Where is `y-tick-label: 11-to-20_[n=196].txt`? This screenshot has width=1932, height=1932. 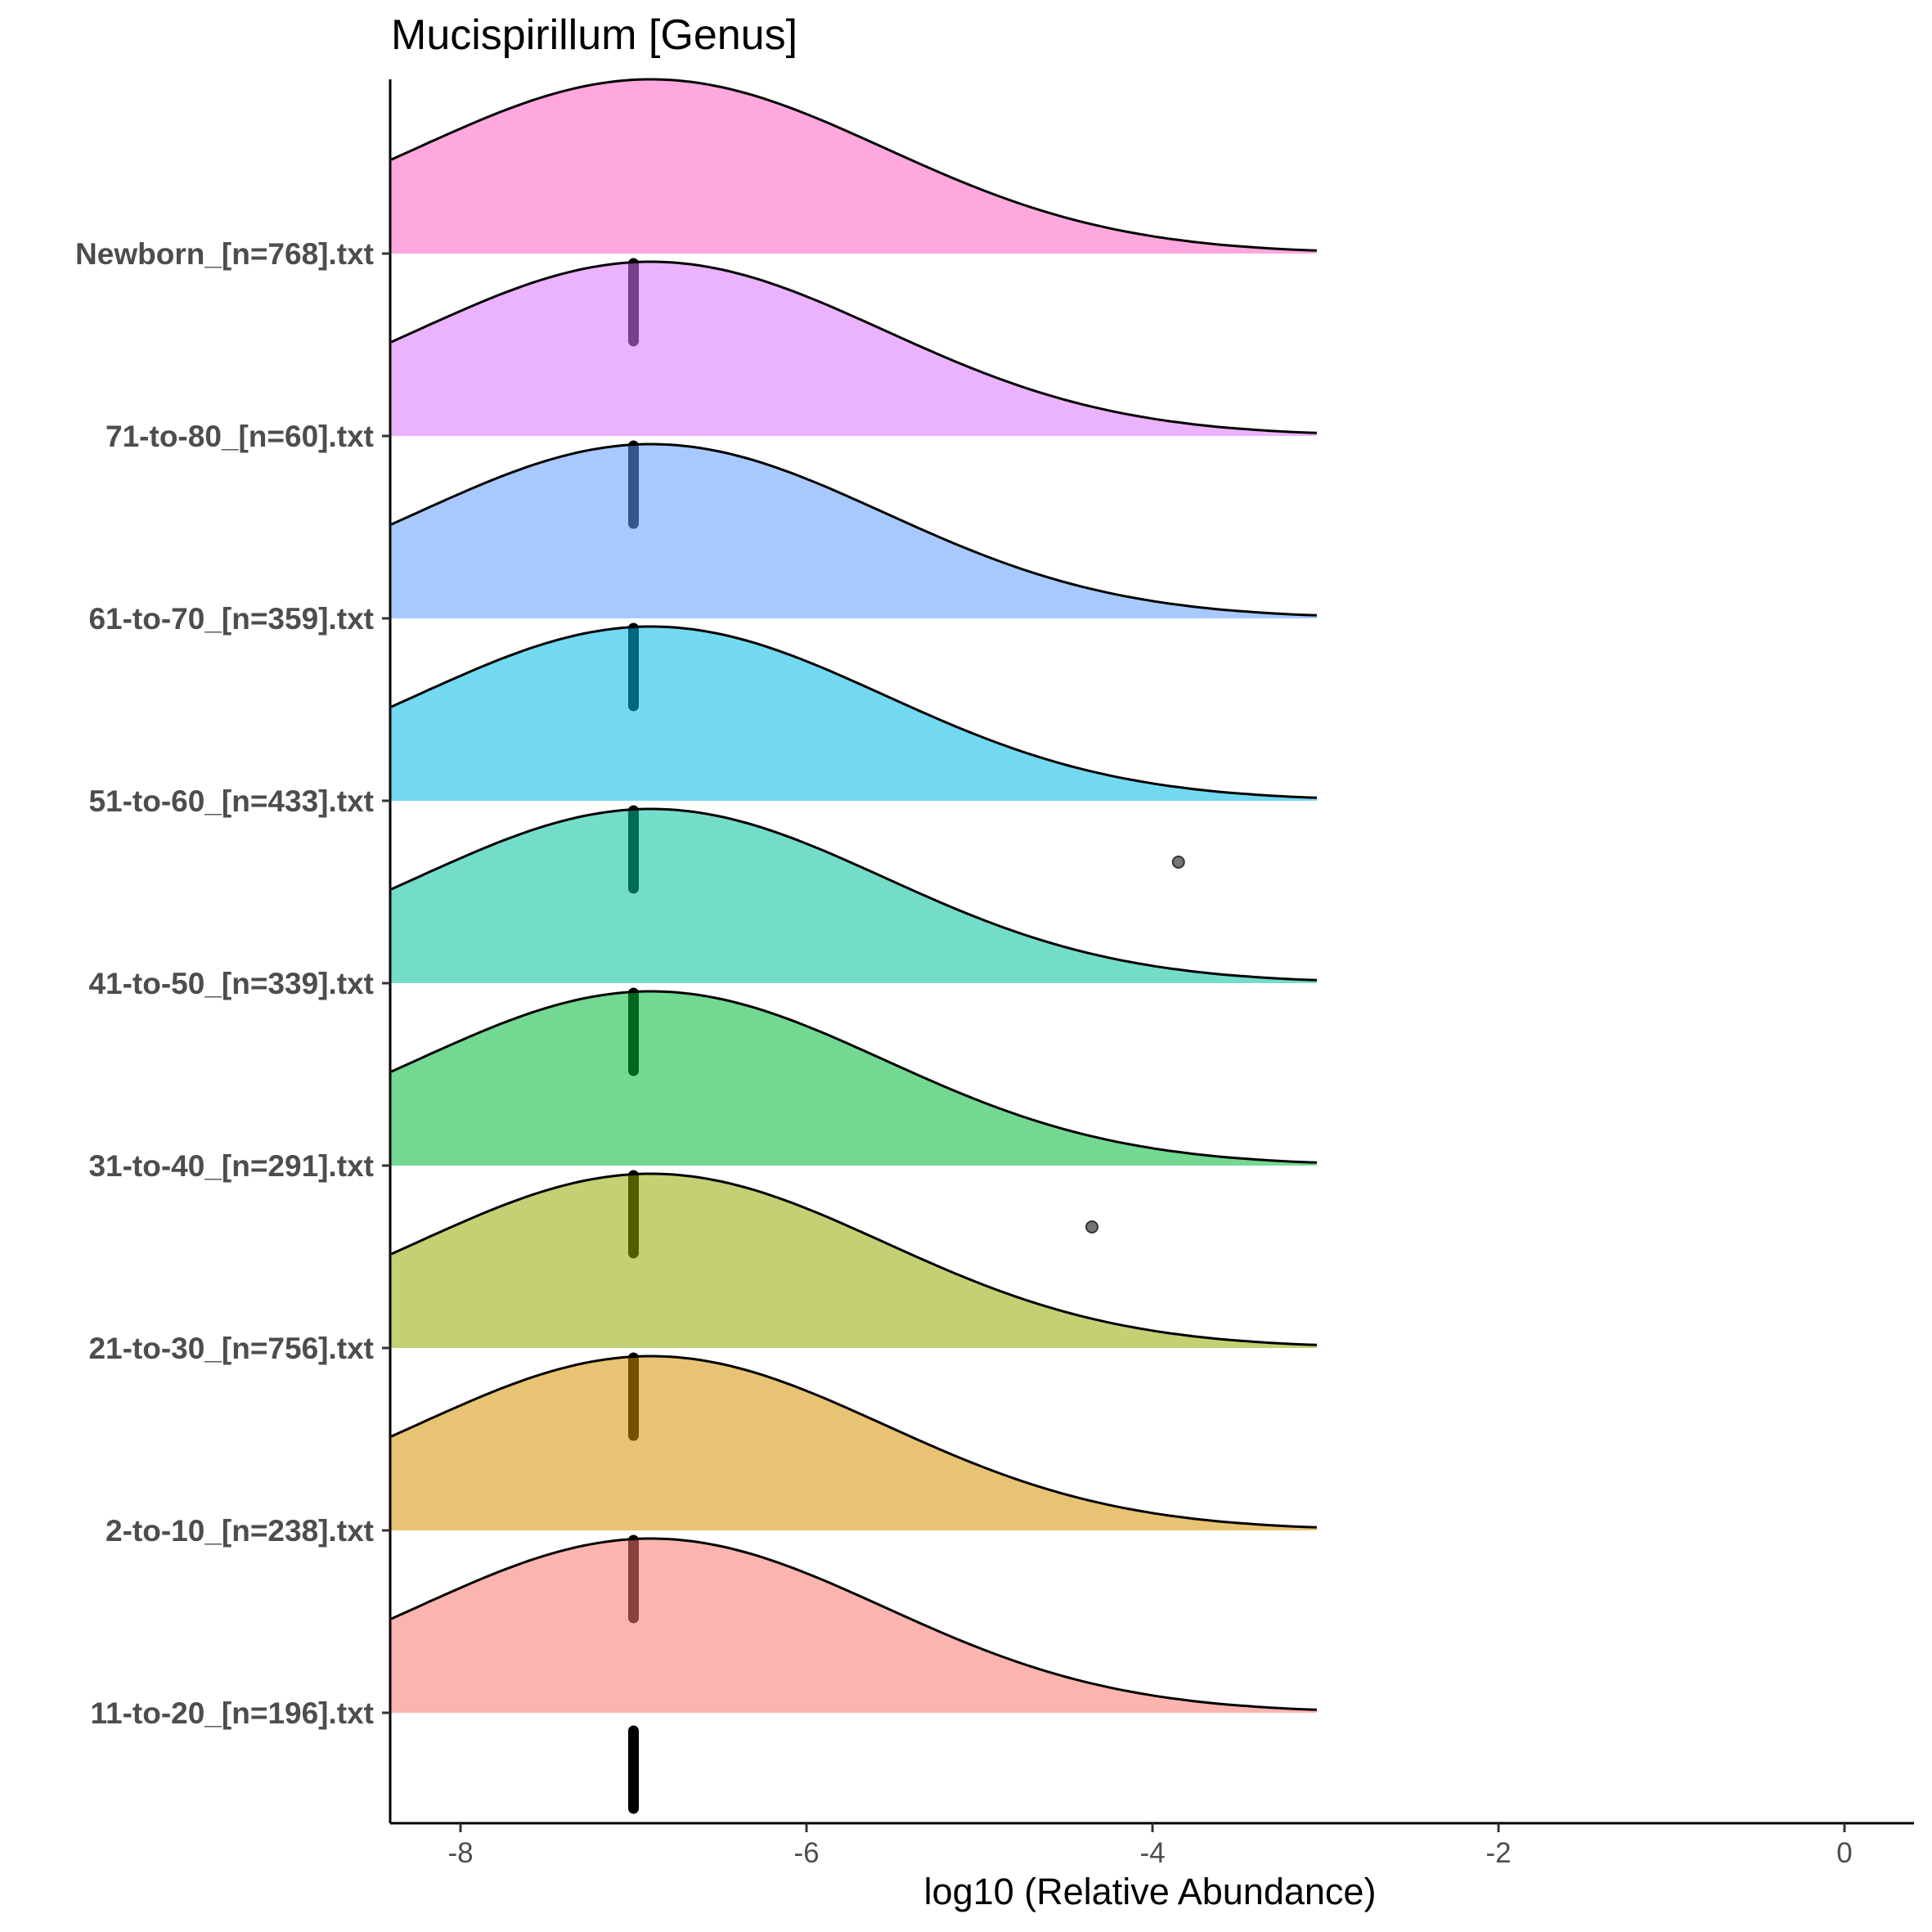 y-tick-label: 11-to-20_[n=196].txt is located at coordinates (233, 1713).